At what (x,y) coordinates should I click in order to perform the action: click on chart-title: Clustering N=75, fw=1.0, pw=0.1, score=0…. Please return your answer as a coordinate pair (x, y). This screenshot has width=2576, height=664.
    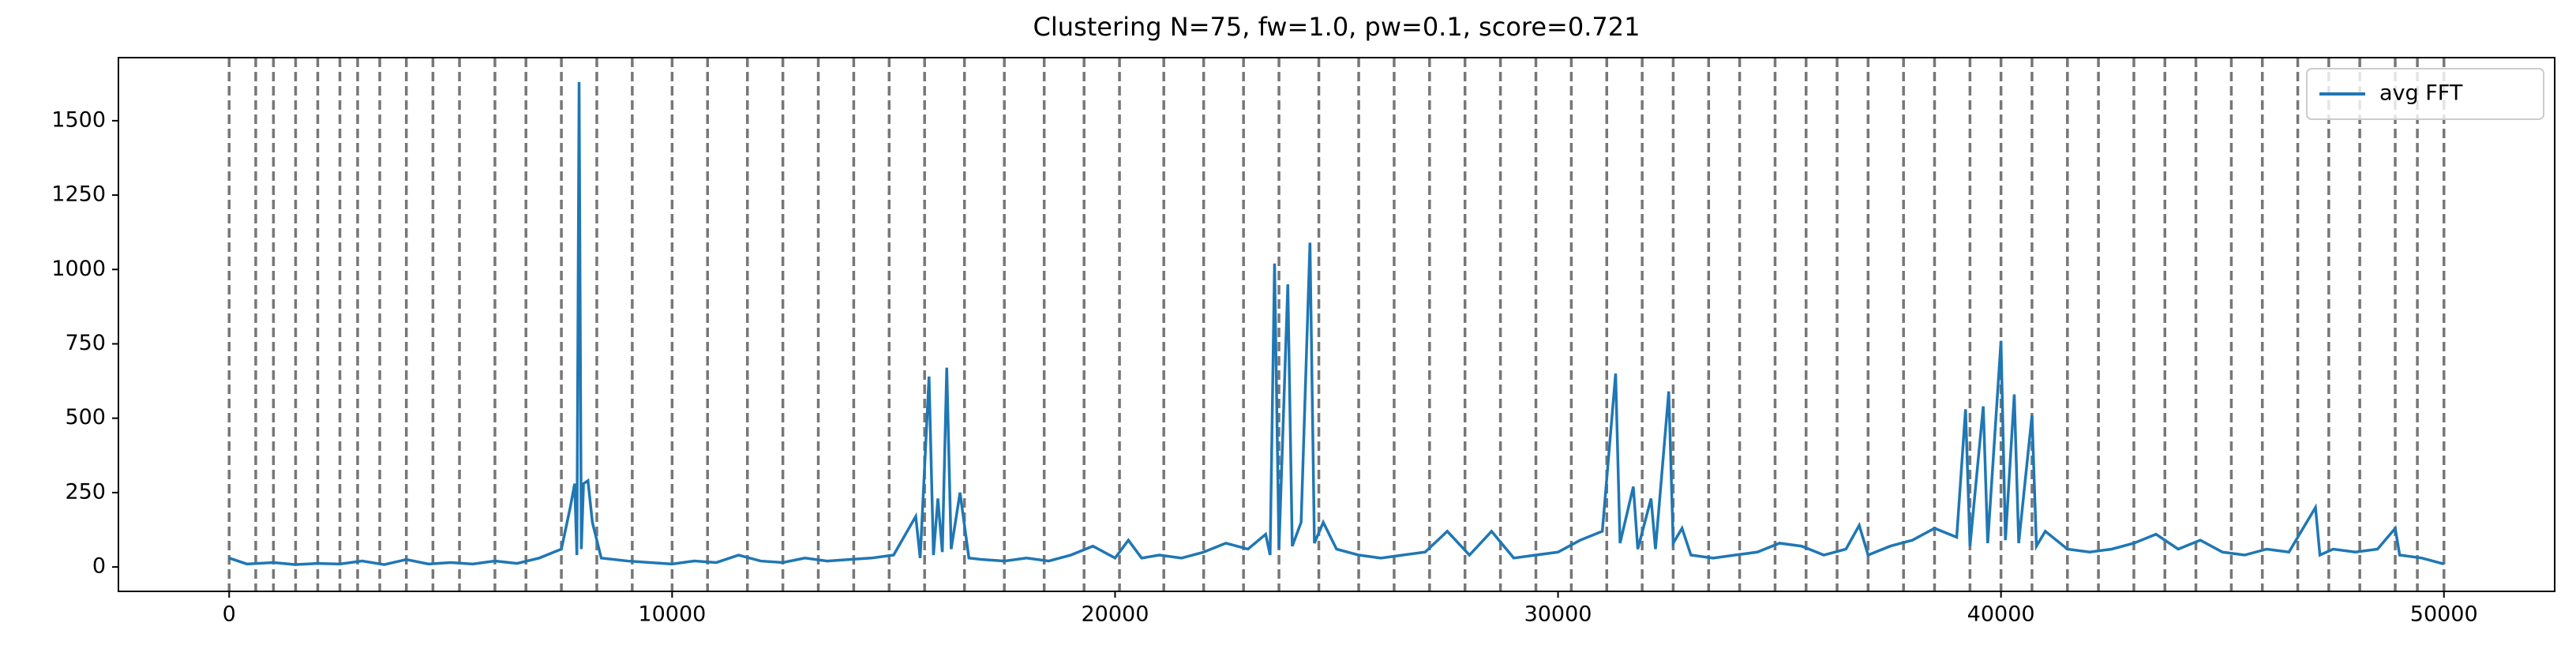
    Looking at the image, I should click on (1336, 27).